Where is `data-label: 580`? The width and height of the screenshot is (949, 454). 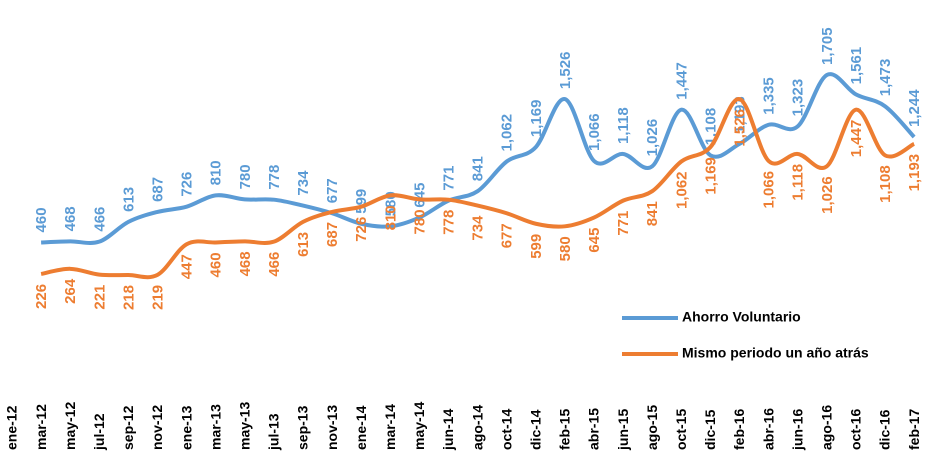
data-label: 580 is located at coordinates (565, 248).